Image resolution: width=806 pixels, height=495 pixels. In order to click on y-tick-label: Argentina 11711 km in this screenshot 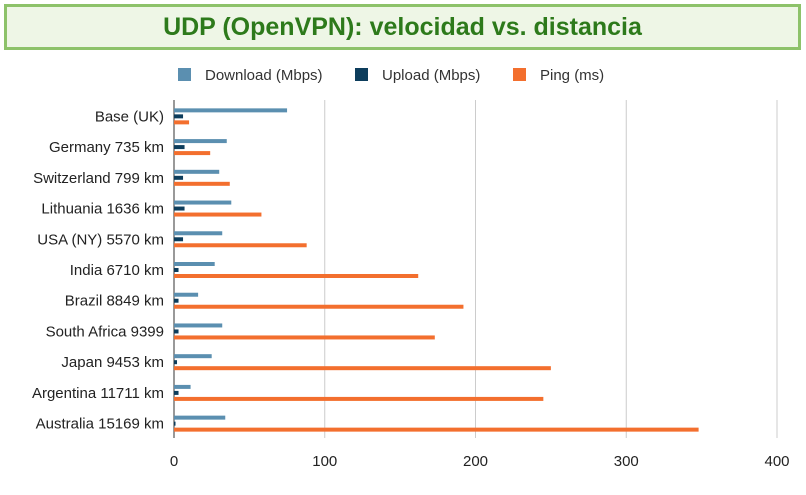, I will do `click(98, 393)`.